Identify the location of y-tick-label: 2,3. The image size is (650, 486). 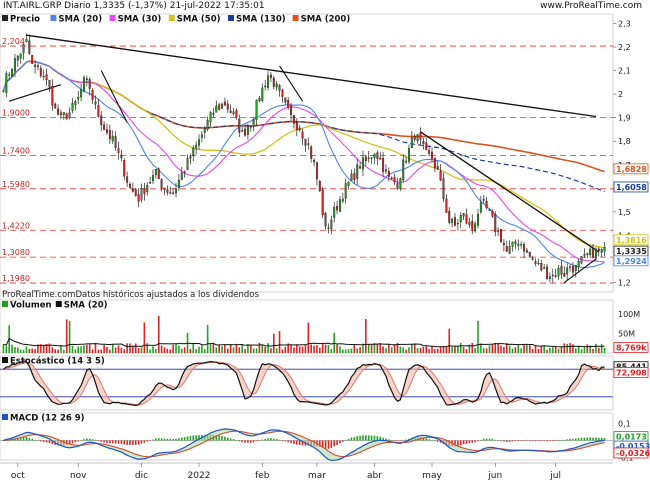
(624, 23).